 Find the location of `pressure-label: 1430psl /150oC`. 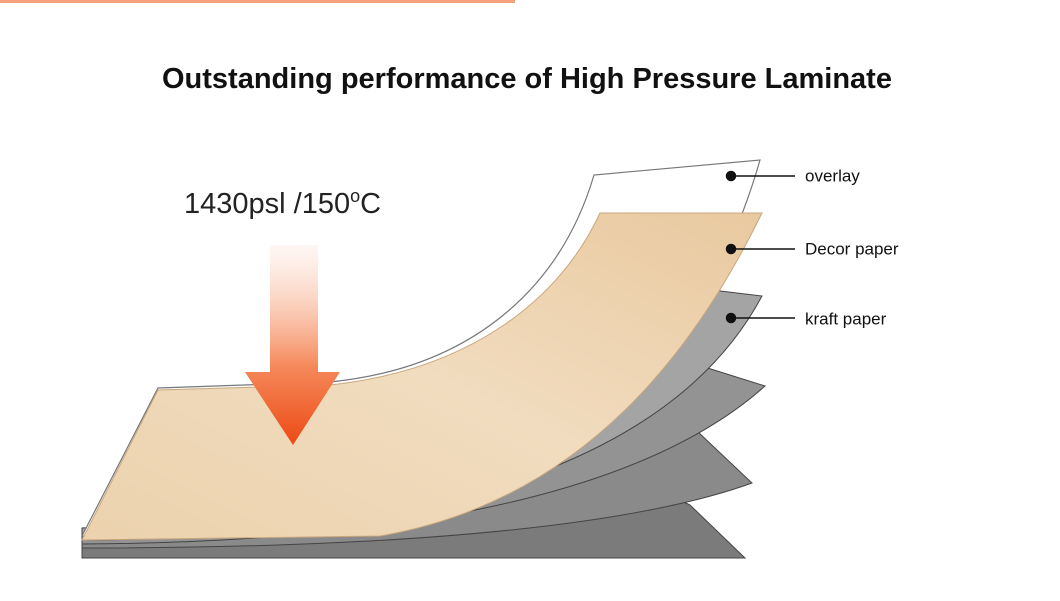

pressure-label: 1430psl /150oC is located at coordinates (282, 203).